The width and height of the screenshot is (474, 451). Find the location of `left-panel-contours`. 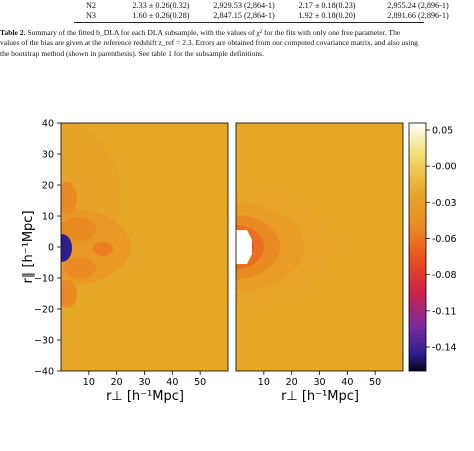

left-panel-contours is located at coordinates (96, 215).